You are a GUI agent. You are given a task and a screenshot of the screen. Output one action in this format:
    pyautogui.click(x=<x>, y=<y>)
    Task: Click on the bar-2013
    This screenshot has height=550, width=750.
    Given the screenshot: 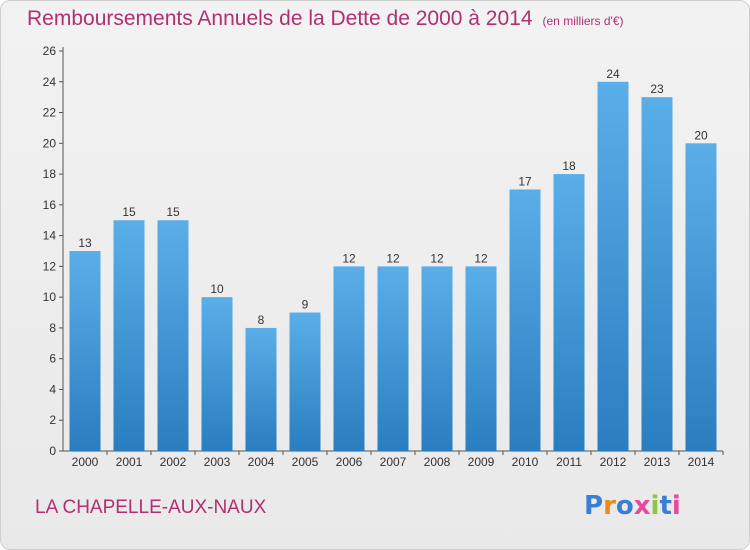 What is the action you would take?
    pyautogui.click(x=657, y=274)
    